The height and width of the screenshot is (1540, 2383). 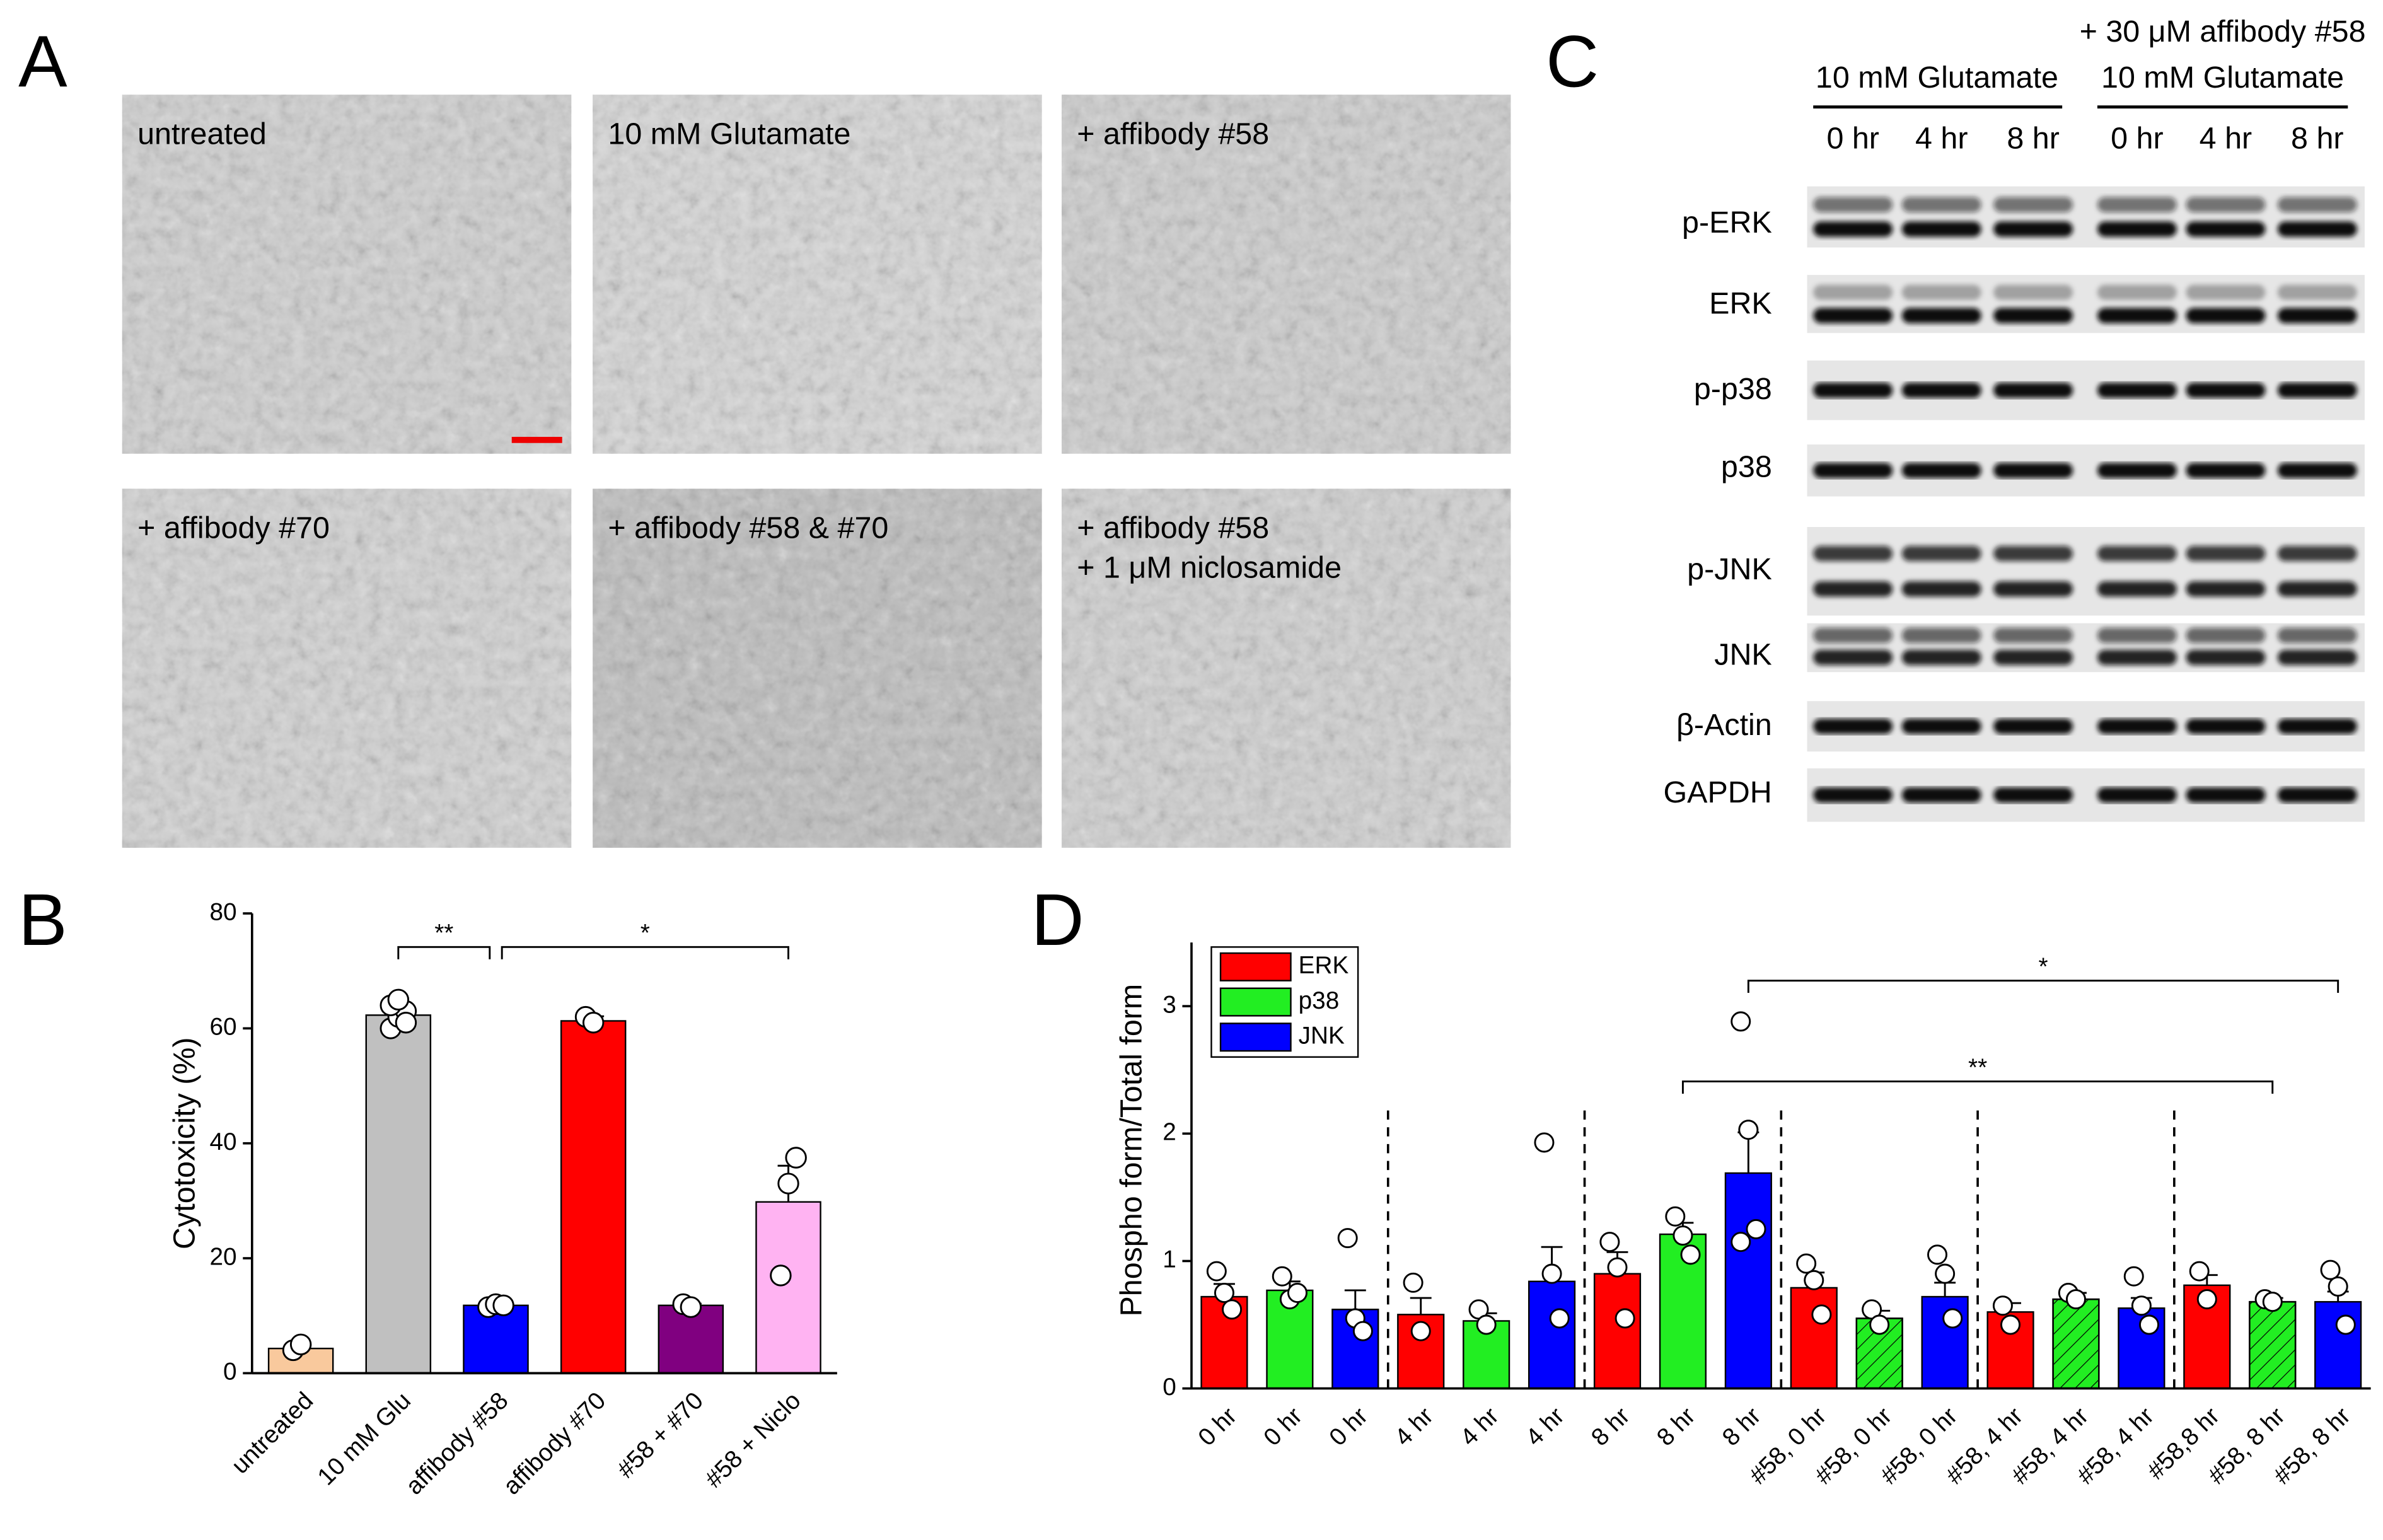 What do you see at coordinates (223, 1027) in the screenshot?
I see `y-tick-label: 60` at bounding box center [223, 1027].